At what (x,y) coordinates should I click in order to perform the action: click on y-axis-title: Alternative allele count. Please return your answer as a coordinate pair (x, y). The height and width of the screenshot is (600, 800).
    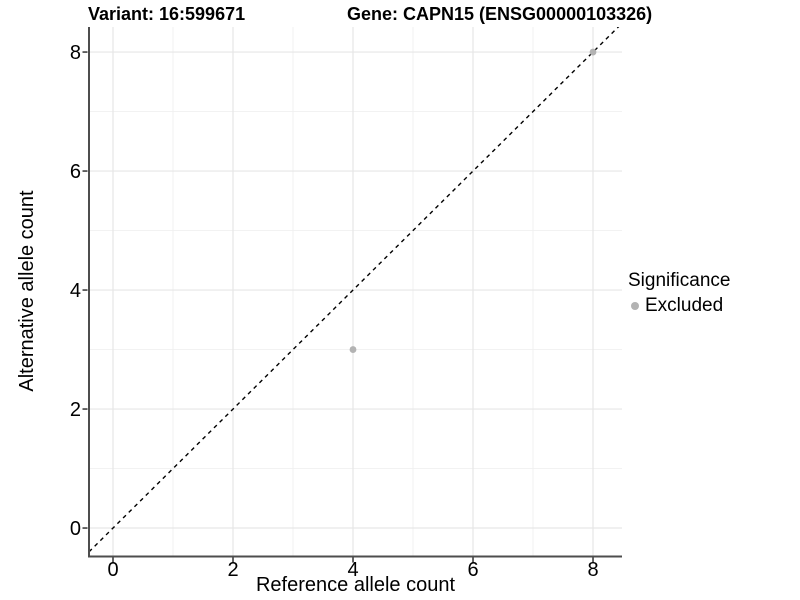
    Looking at the image, I should click on (27, 291).